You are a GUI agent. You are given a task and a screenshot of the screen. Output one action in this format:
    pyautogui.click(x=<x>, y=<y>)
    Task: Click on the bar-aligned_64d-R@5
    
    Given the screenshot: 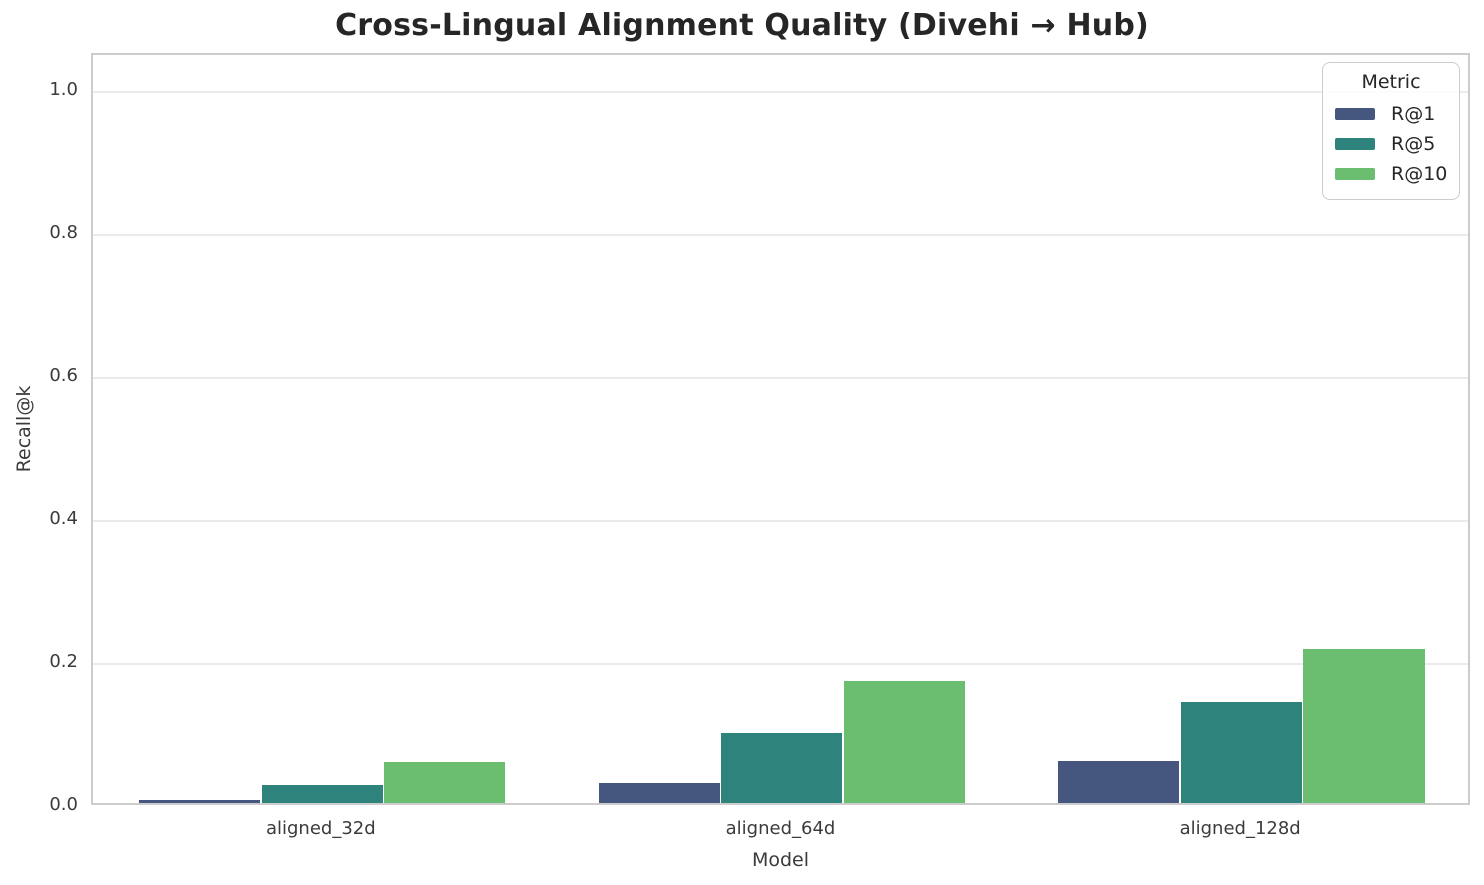 What is the action you would take?
    pyautogui.click(x=782, y=767)
    